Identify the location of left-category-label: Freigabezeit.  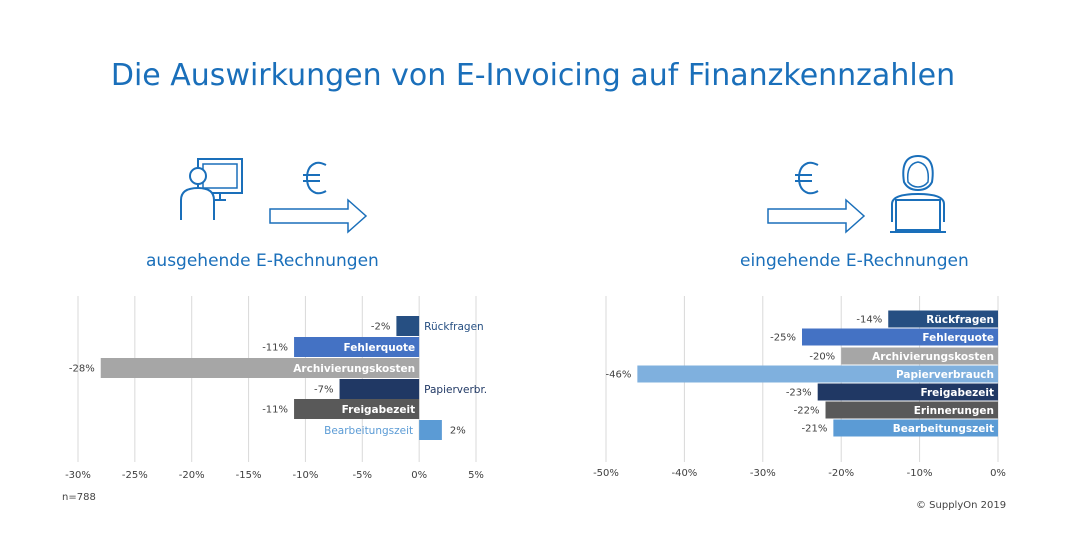
(379, 410).